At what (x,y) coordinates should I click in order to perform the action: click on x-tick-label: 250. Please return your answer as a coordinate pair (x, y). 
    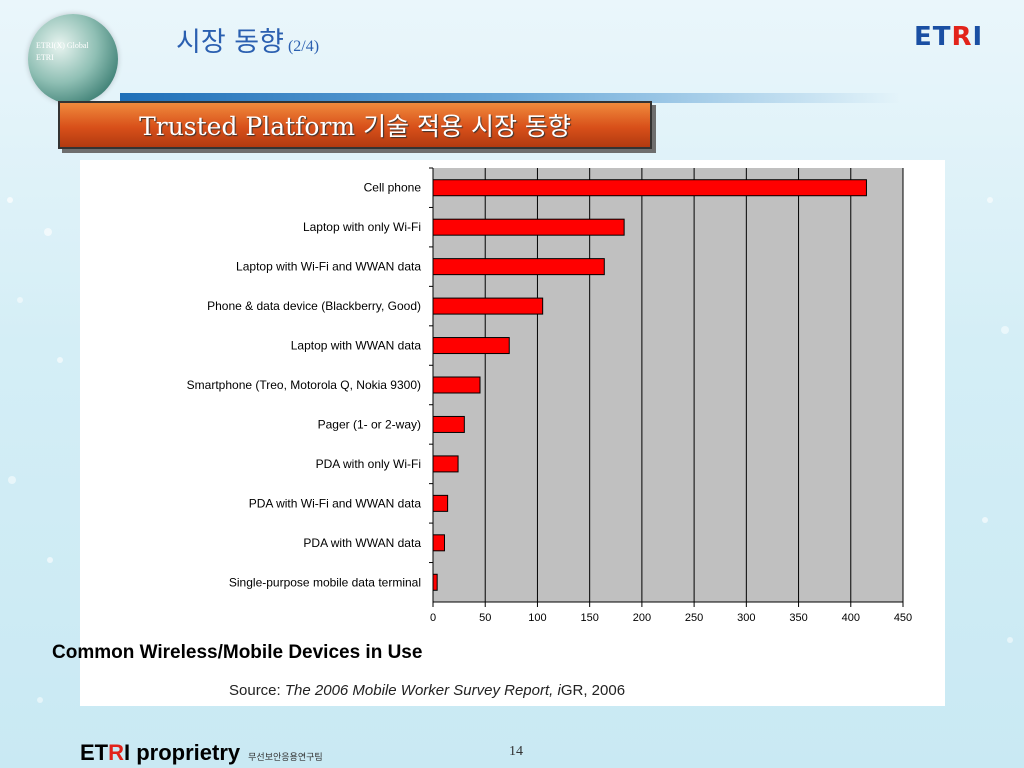
    Looking at the image, I should click on (694, 618).